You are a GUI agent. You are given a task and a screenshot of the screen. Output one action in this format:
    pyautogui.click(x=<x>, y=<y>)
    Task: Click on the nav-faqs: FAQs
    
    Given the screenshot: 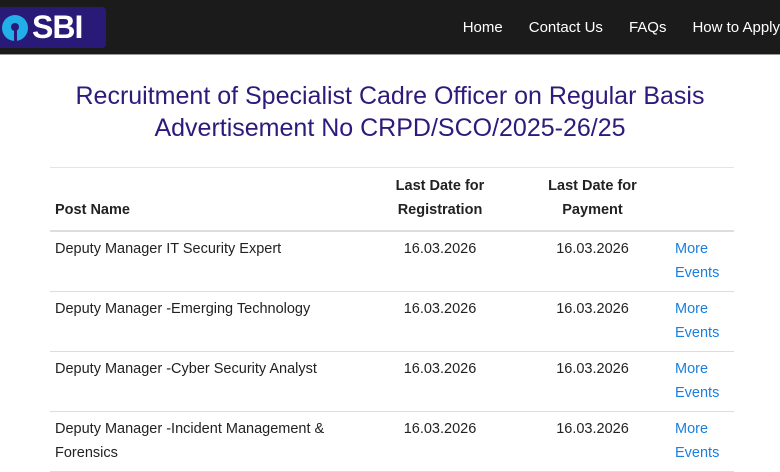 What is the action you would take?
    pyautogui.click(x=647, y=27)
    